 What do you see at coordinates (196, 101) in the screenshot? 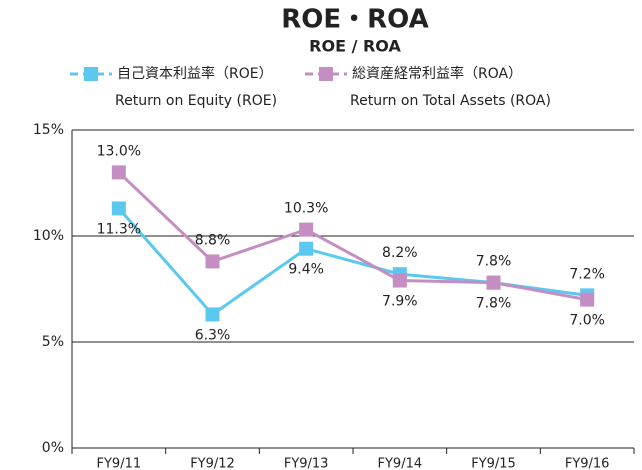
I see `legend-sublabel: Return on Equity (ROE)` at bounding box center [196, 101].